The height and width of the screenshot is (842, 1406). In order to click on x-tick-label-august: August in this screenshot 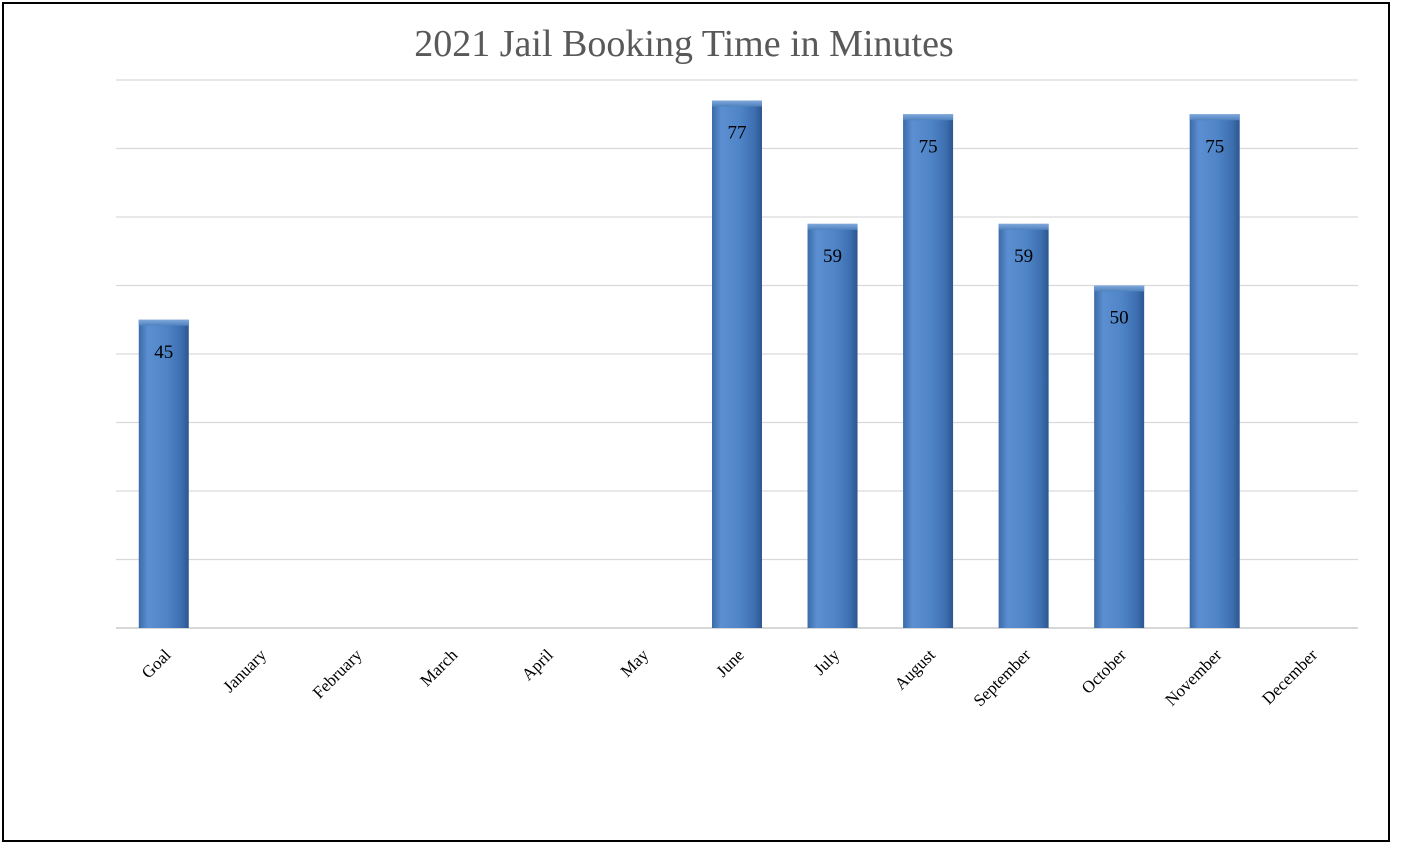, I will do `click(915, 669)`.